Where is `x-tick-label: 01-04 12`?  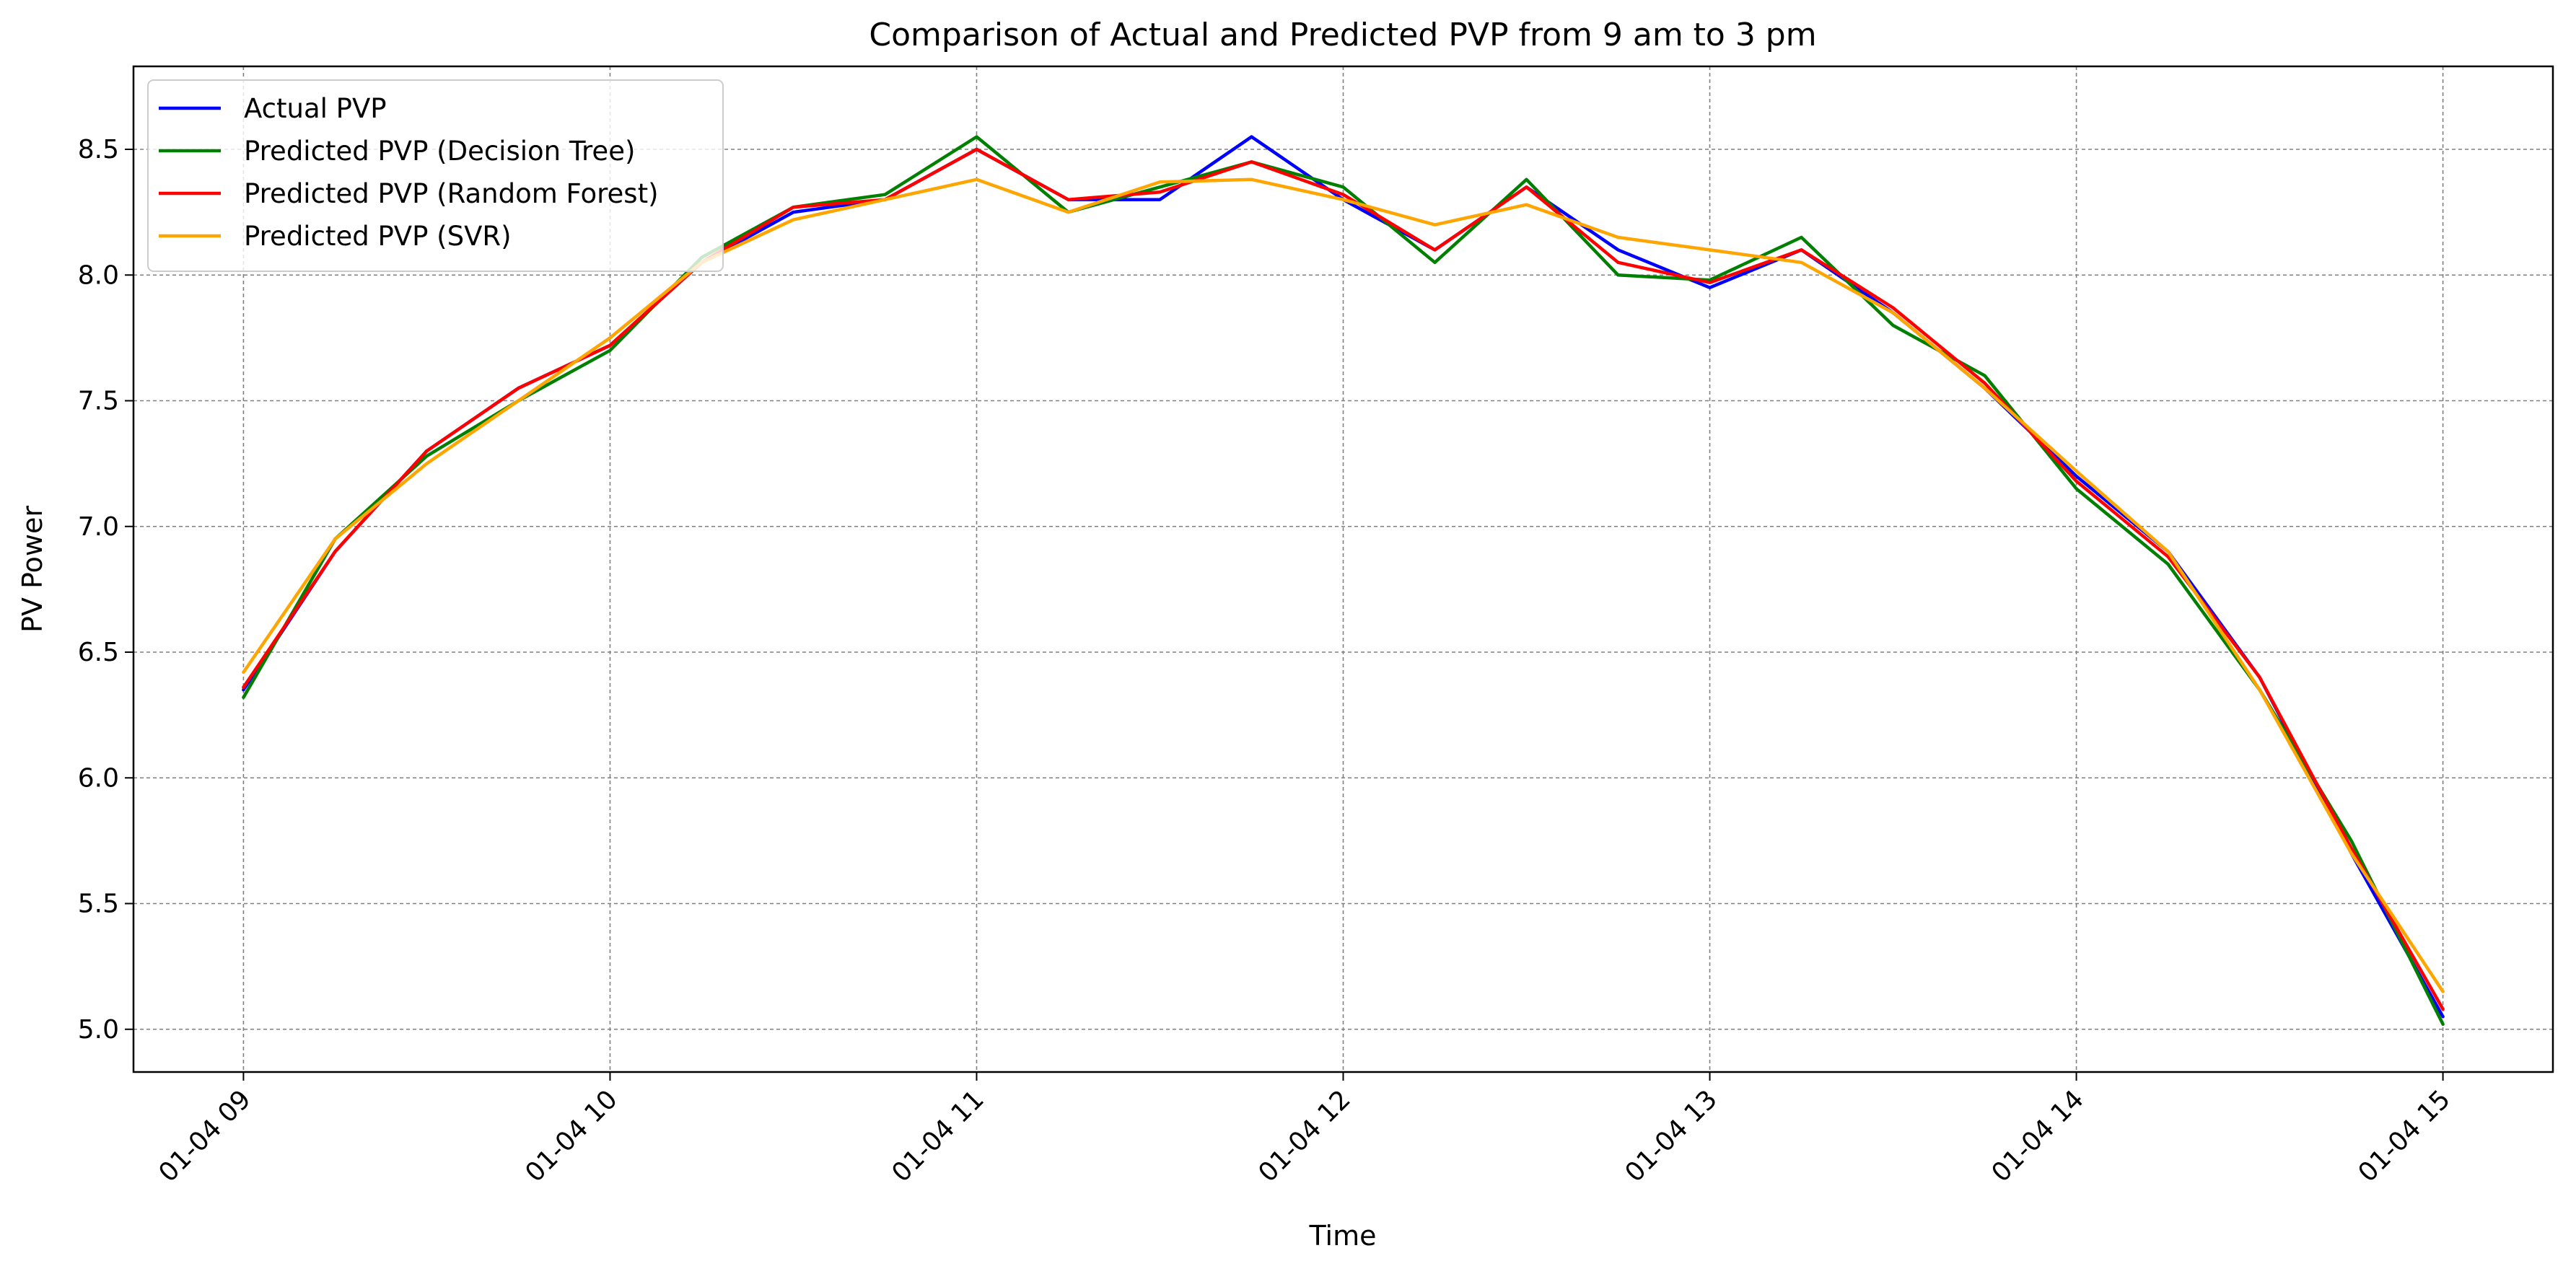 x-tick-label: 01-04 12 is located at coordinates (1304, 1136).